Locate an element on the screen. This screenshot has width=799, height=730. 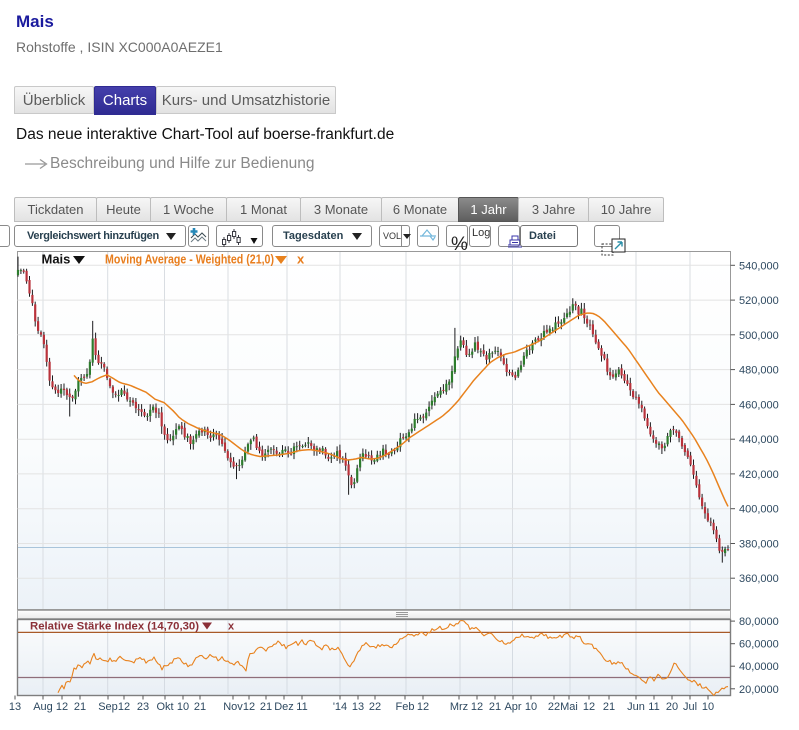
svg-text: Nov is located at coordinates (233, 707).